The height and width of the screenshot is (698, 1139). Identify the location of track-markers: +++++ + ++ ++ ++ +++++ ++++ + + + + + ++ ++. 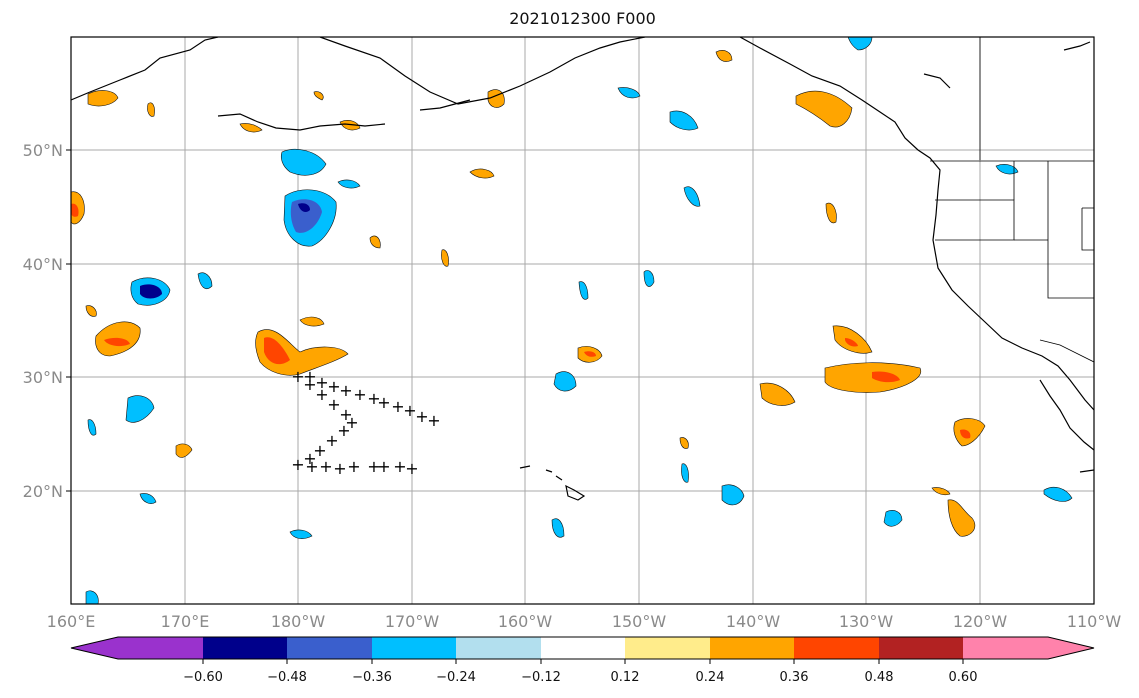
(365, 422).